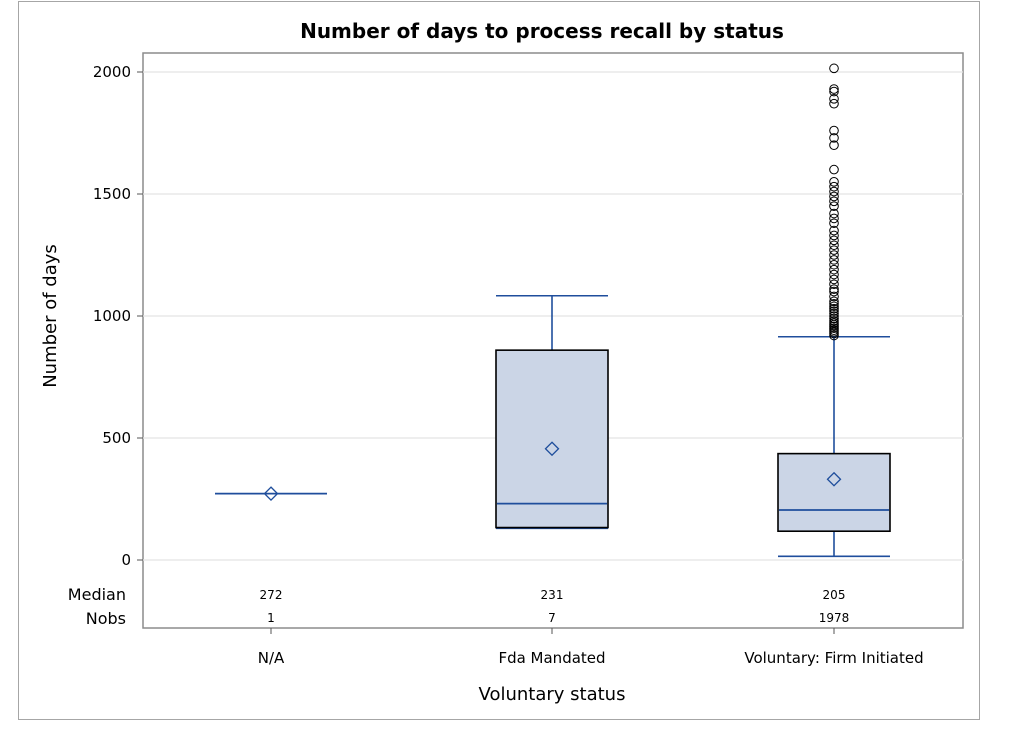 This screenshot has width=1013, height=729. I want to click on nobs-value: 1978, so click(834, 618).